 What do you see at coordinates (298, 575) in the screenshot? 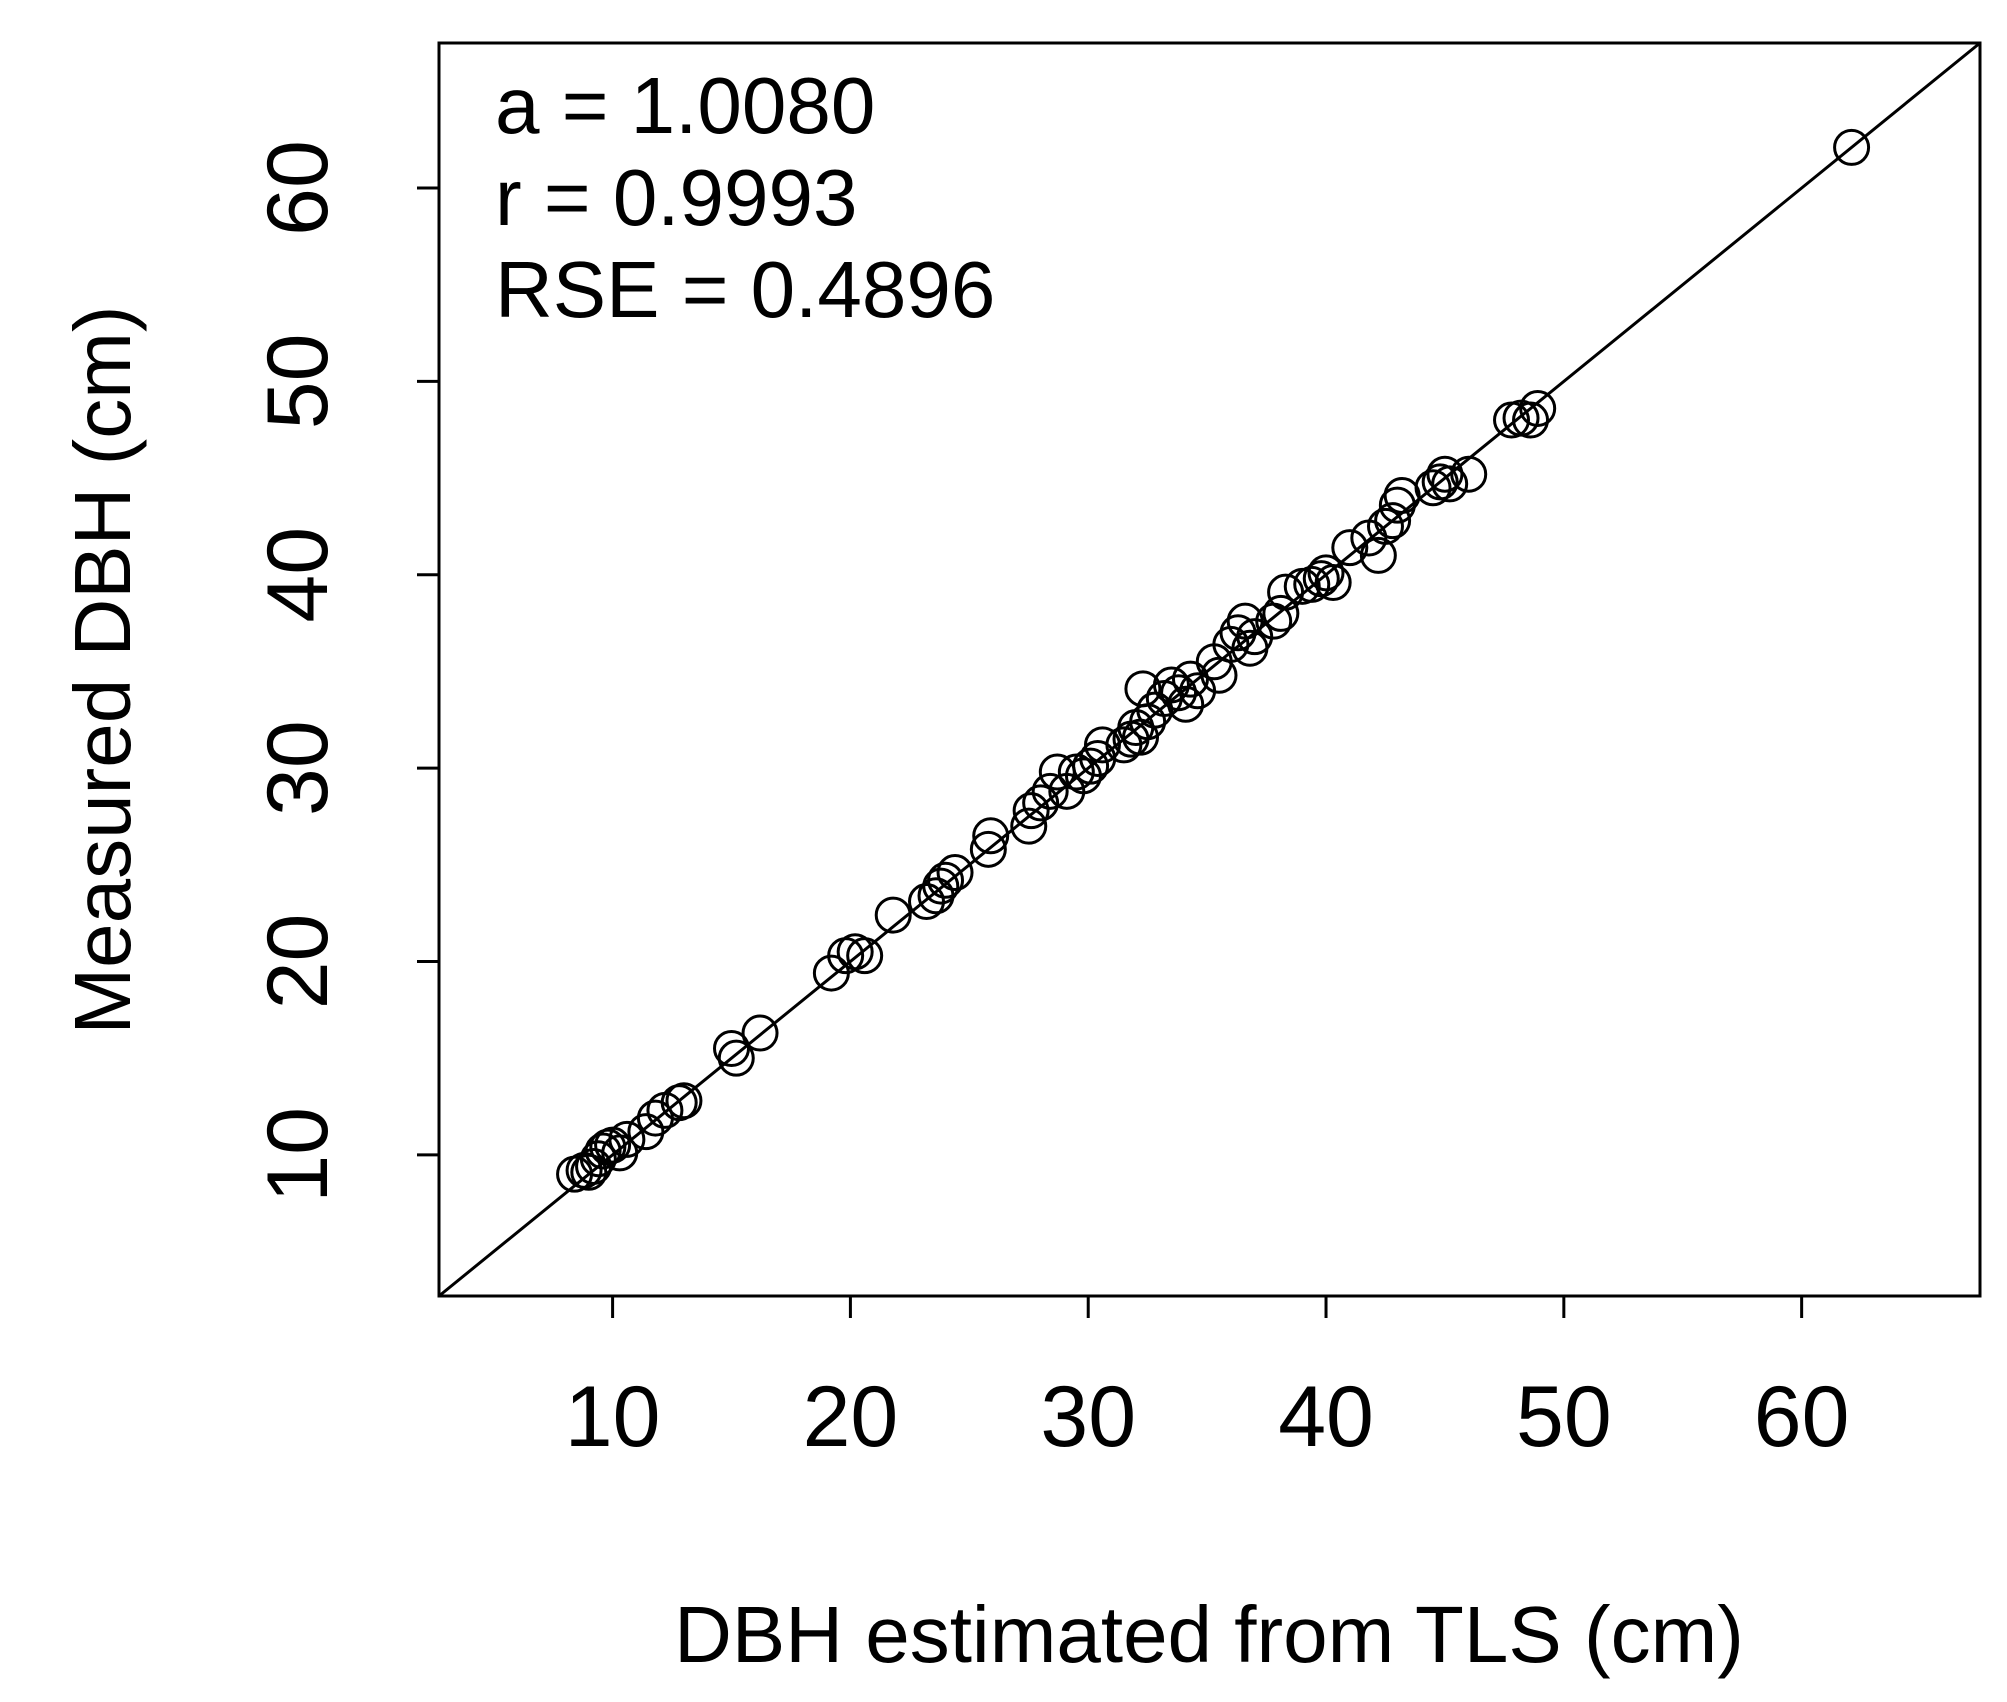
I see `y-tick-label: 40` at bounding box center [298, 575].